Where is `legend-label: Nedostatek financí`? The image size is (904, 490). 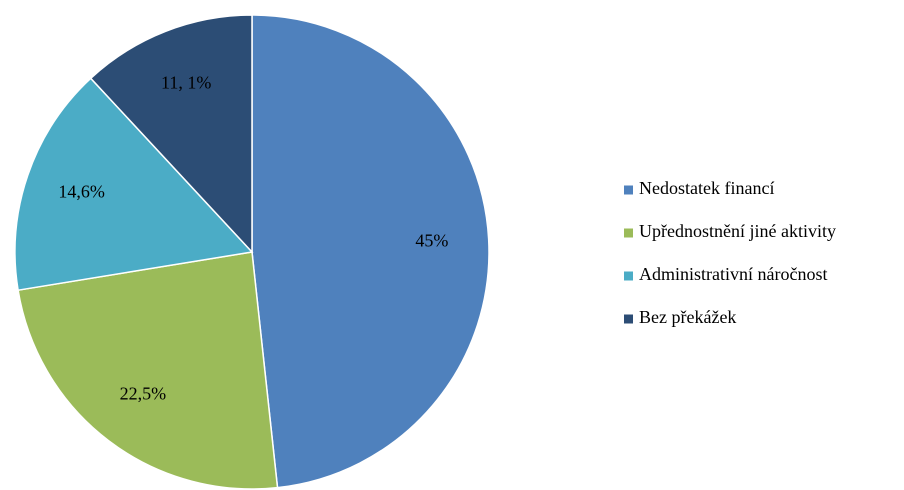
legend-label: Nedostatek financí is located at coordinates (706, 188).